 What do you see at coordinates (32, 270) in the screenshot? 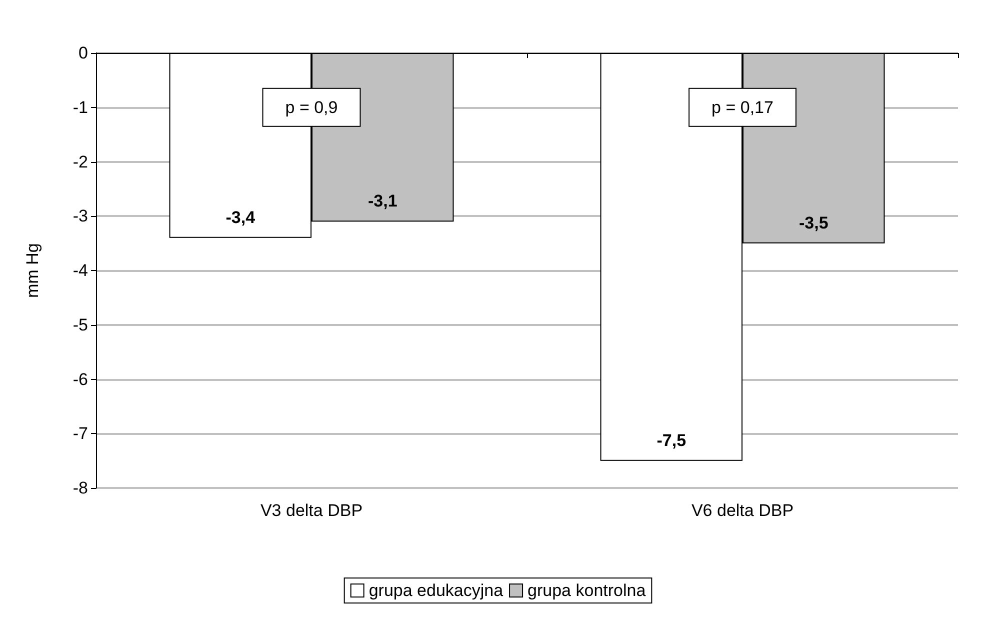
I see `y-axis-title: mm Hg` at bounding box center [32, 270].